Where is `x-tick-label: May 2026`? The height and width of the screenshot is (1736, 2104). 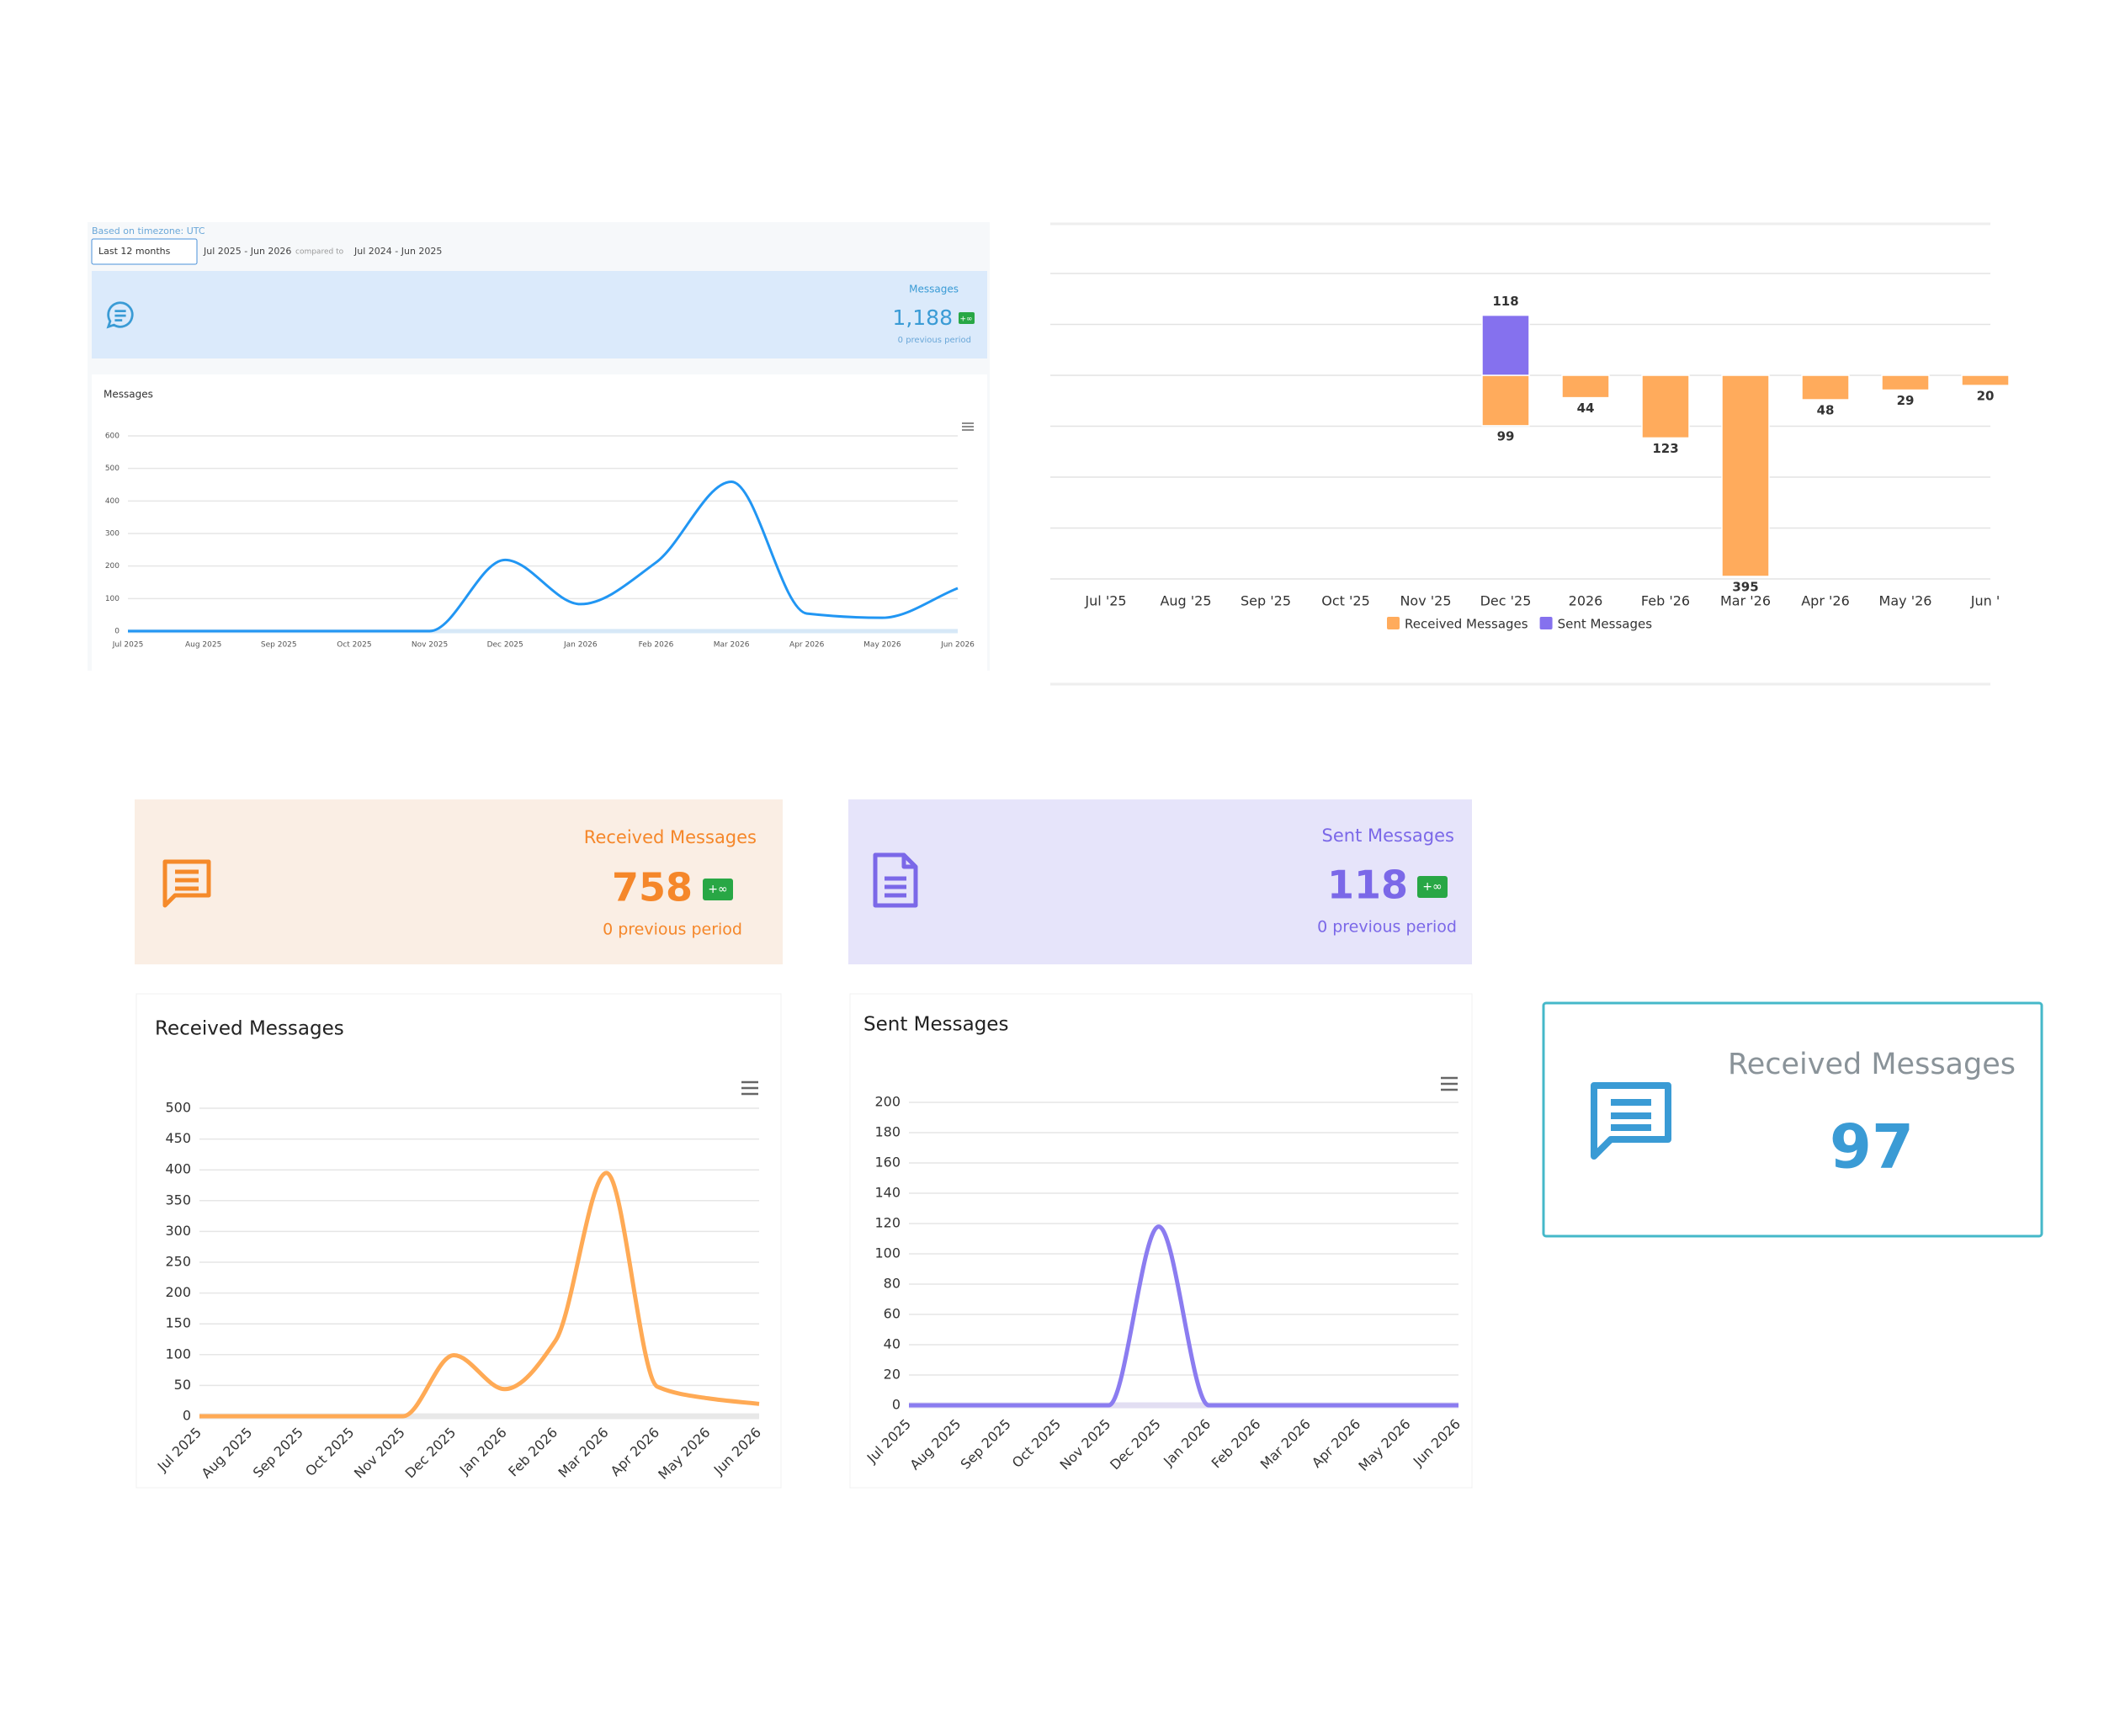 x-tick-label: May 2026 is located at coordinates (882, 645).